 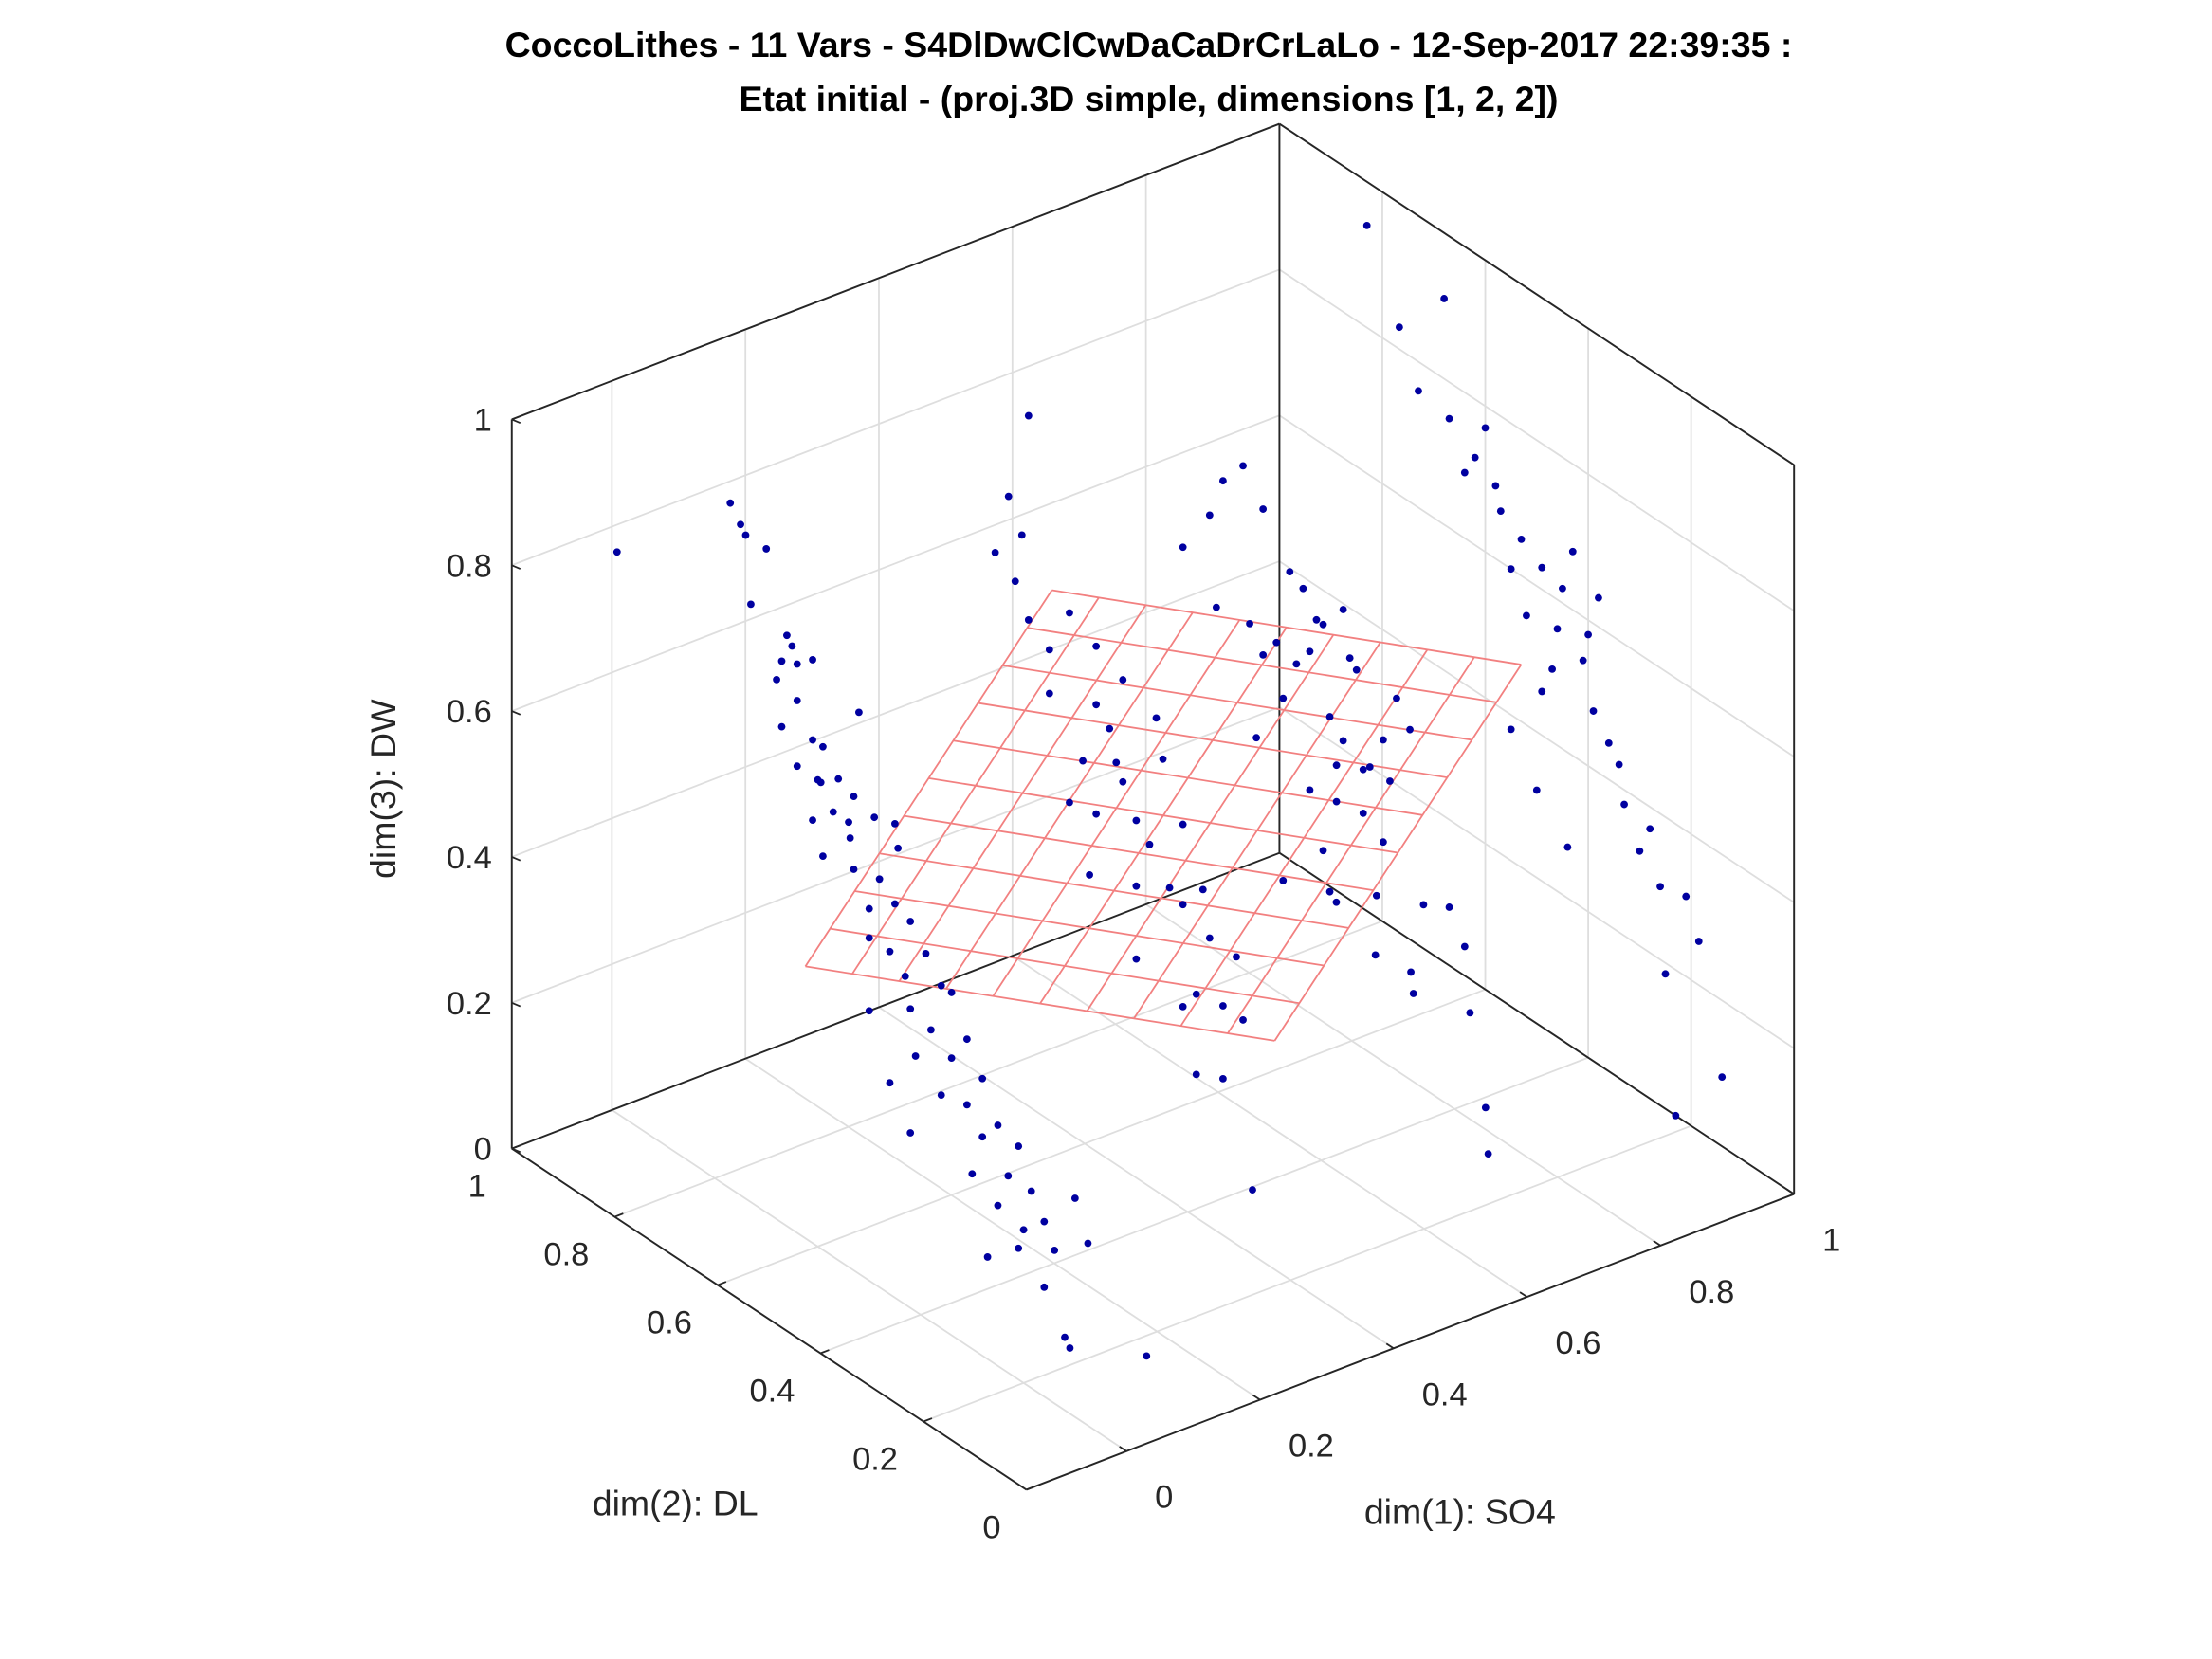 What do you see at coordinates (1445, 1394) in the screenshot?
I see `x-tick-label: 0.4` at bounding box center [1445, 1394].